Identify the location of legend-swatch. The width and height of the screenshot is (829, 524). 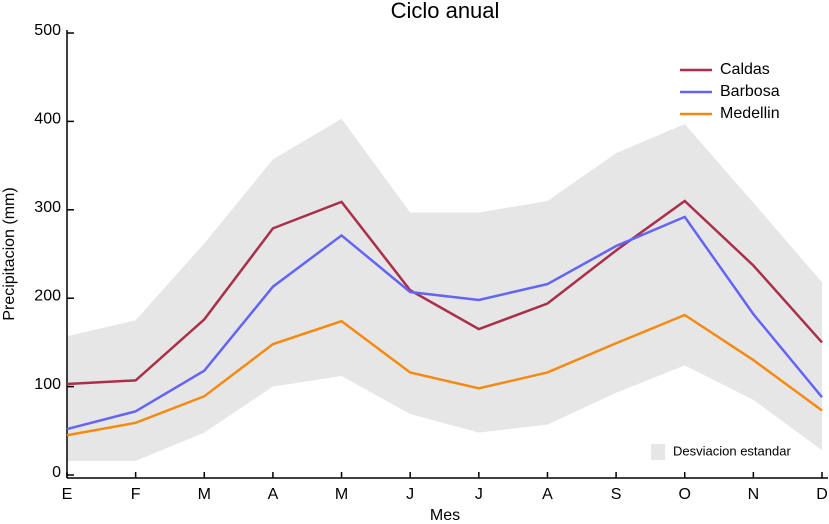
(658, 452).